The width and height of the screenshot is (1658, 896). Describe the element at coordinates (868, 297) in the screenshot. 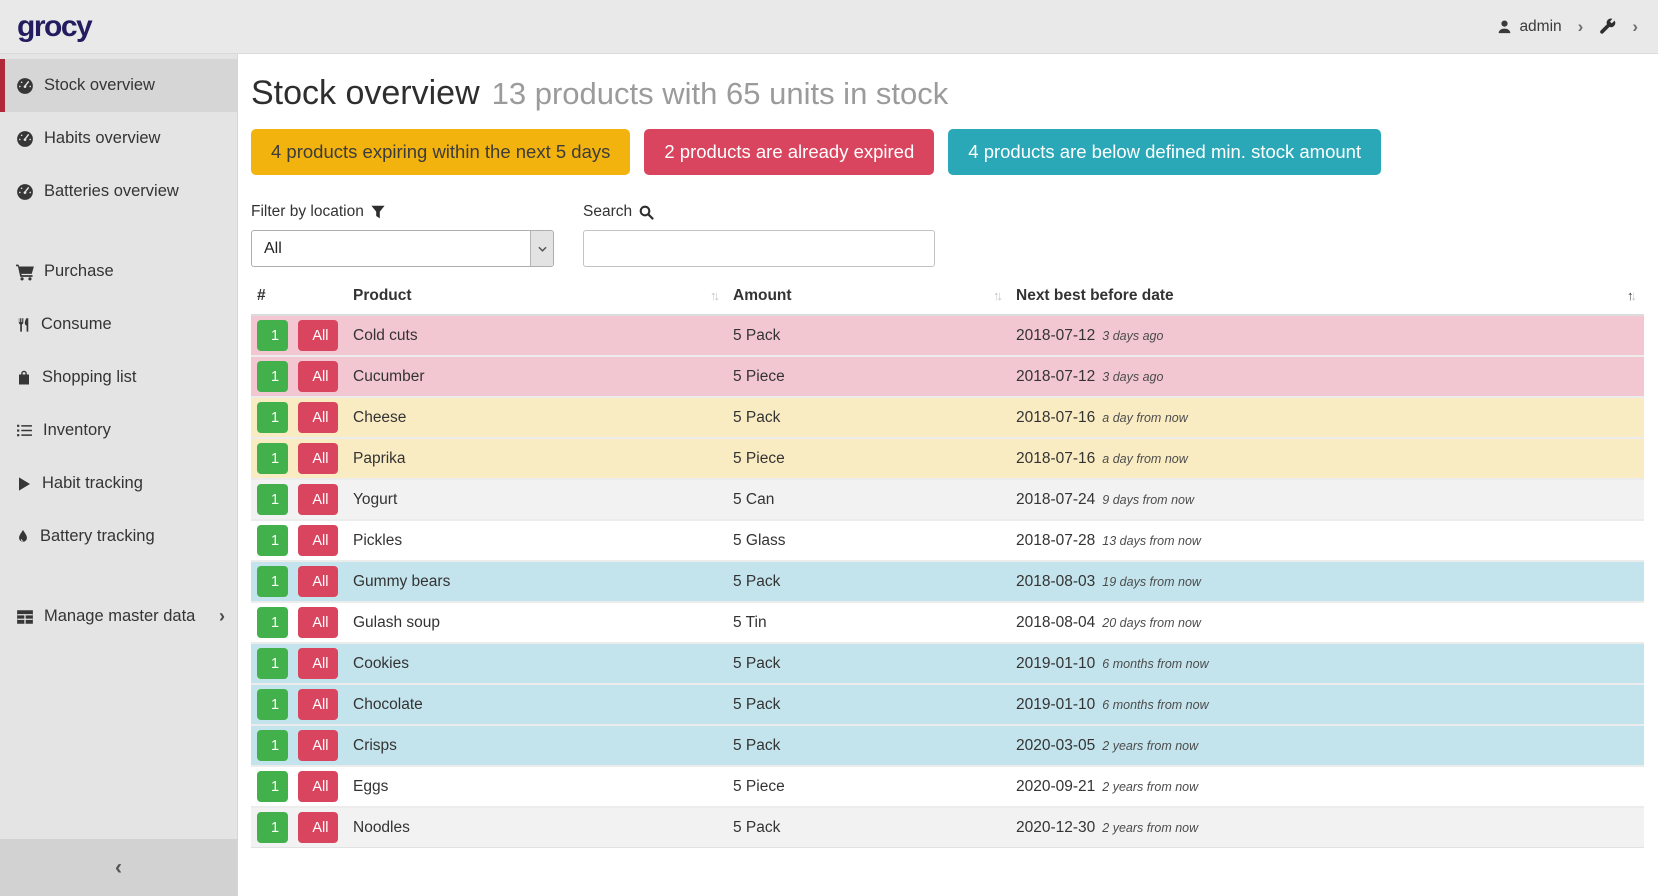

I see `column-header-amount: Amount ↑↓` at that location.